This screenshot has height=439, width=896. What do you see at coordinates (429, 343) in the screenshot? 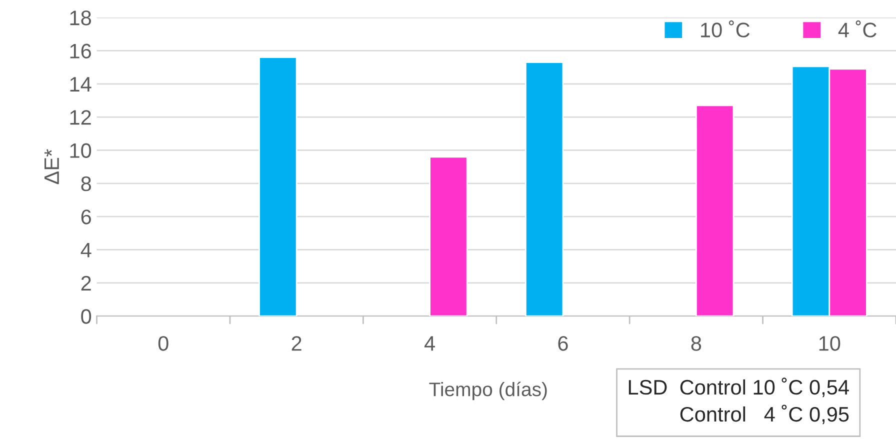
I see `x-tick-label: 4` at bounding box center [429, 343].